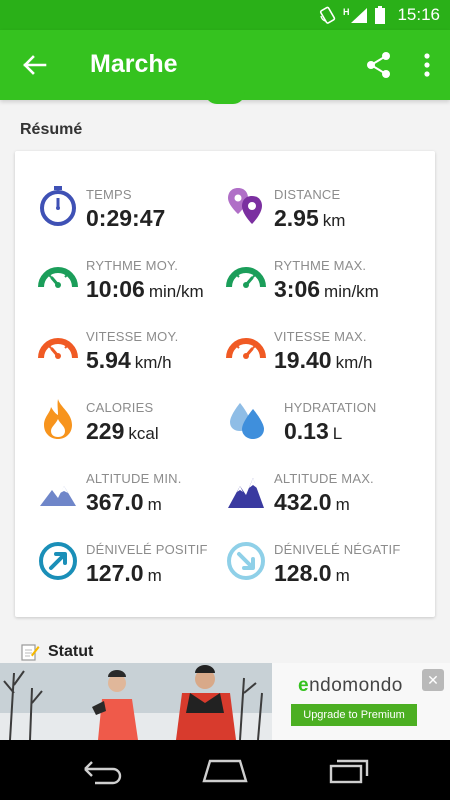  I want to click on stat-vitesse-max: VITESSE MAX. 19.40 km/h, so click(326, 356).